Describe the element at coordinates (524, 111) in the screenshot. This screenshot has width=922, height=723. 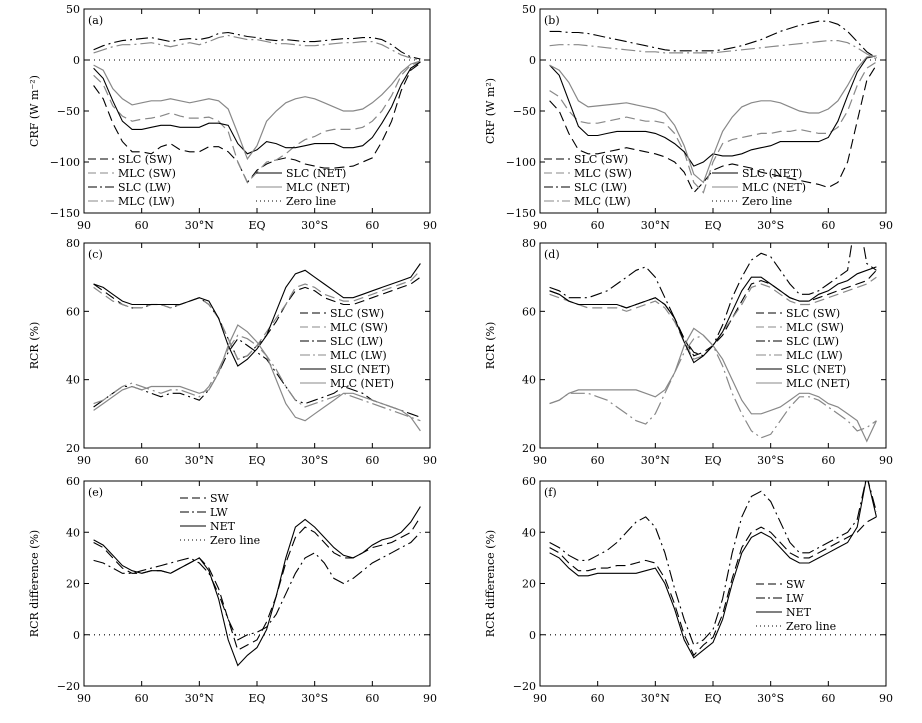
I see `y-tick-label: −50` at that location.